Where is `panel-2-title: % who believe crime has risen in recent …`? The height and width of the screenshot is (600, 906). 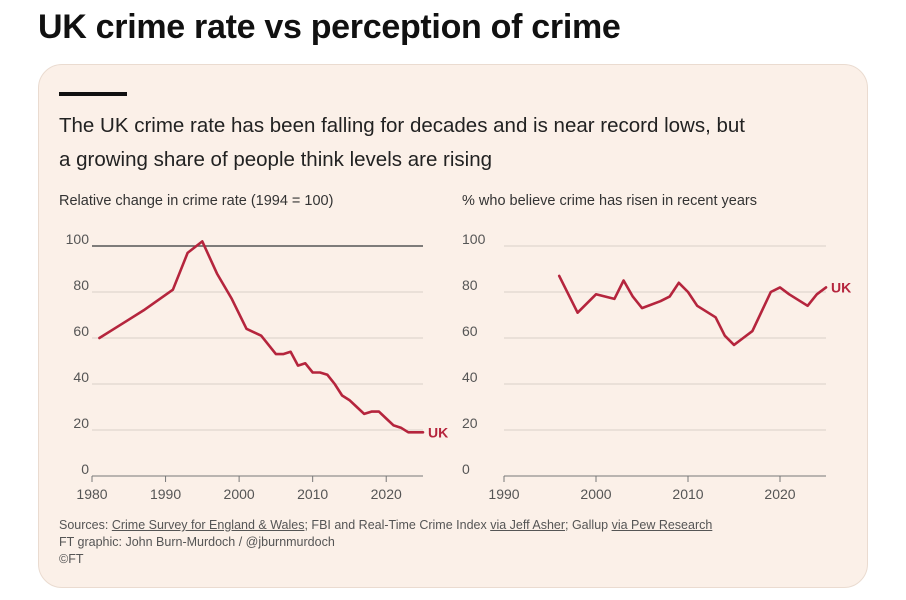
panel-2-title: % who believe crime has risen in recent … is located at coordinates (609, 201).